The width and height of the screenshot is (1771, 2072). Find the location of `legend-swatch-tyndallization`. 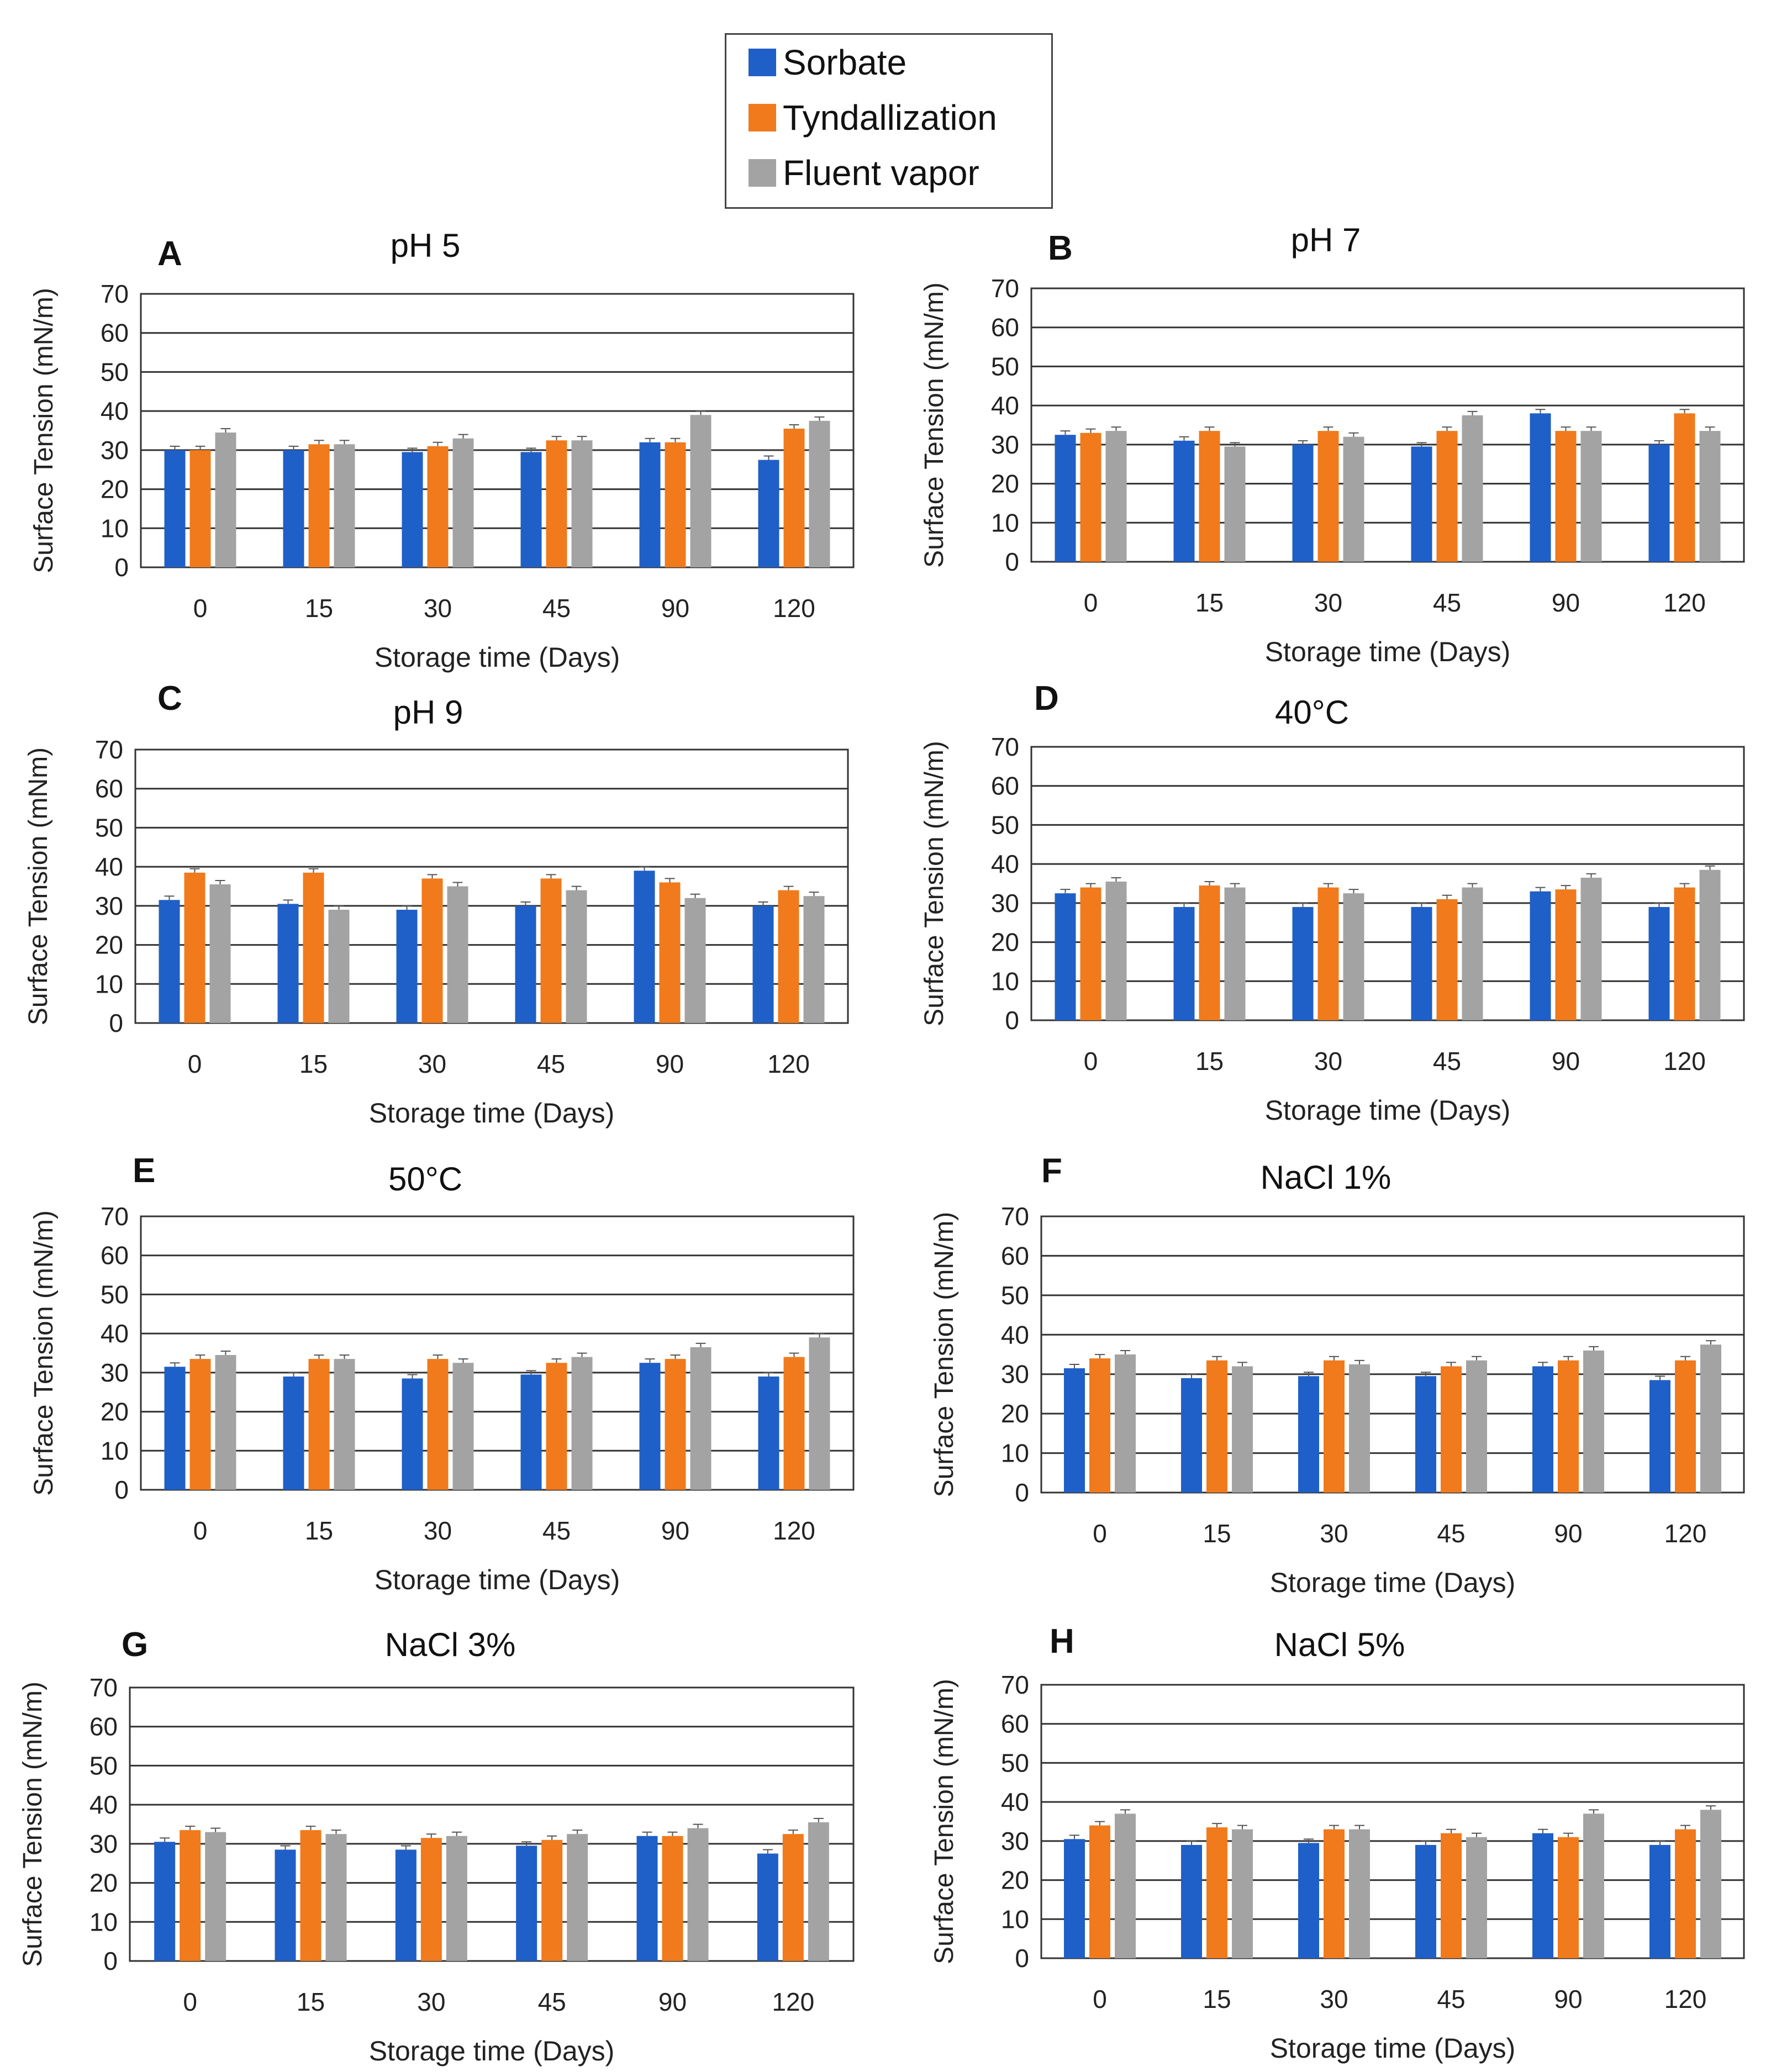

legend-swatch-tyndallization is located at coordinates (763, 118).